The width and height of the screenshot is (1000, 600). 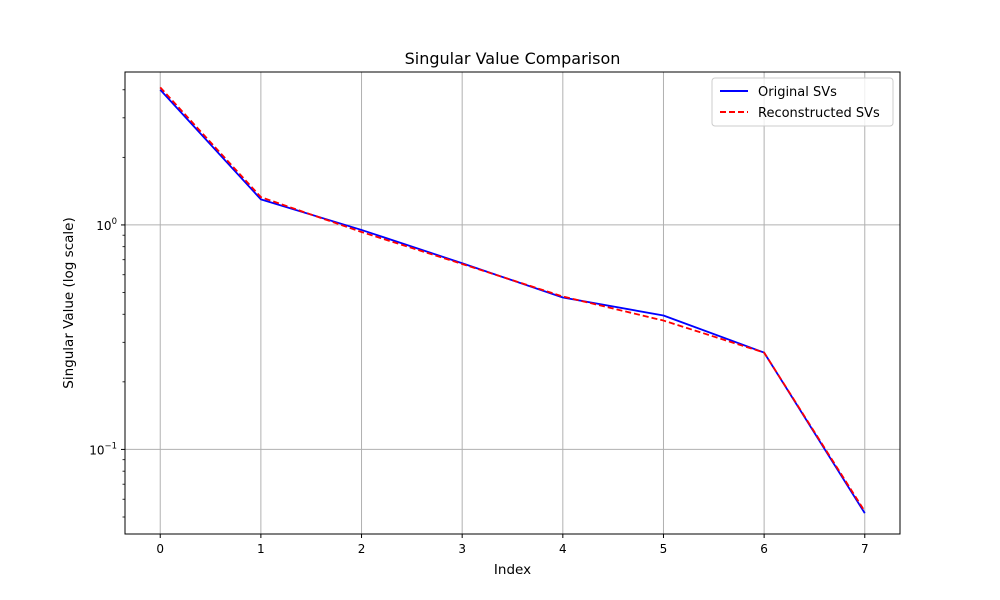 I want to click on x-tick-label: 5, so click(x=664, y=549).